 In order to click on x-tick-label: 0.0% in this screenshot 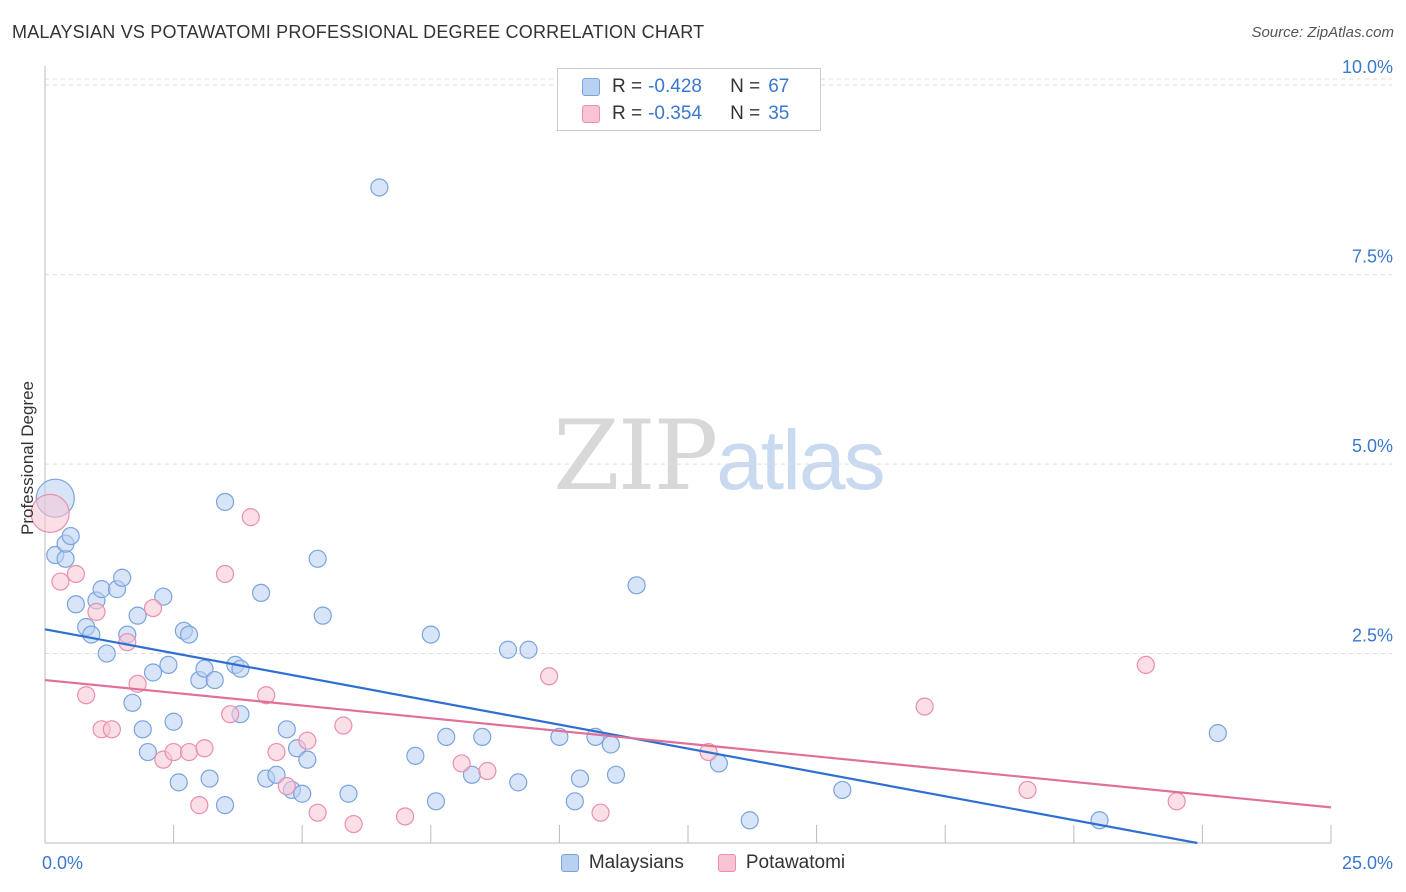, I will do `click(62, 863)`.